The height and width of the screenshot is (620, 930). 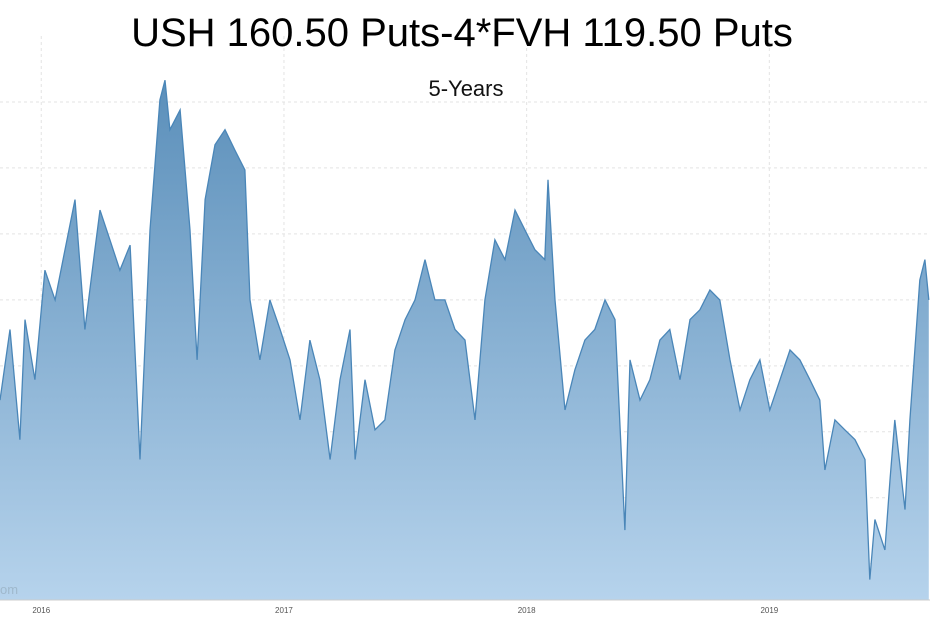 I want to click on x-tick-label: 2018, so click(x=527, y=610).